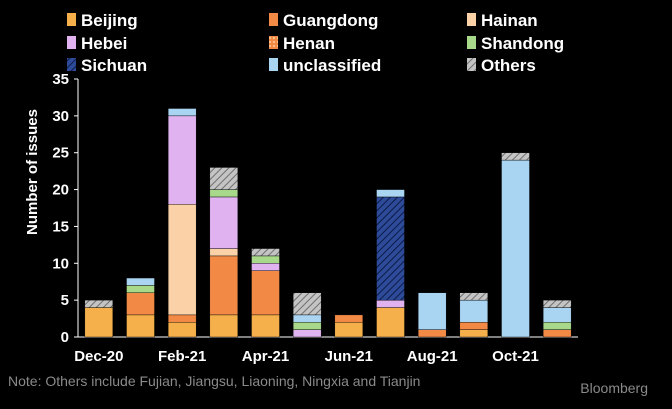  Describe the element at coordinates (390, 303) in the screenshot. I see `bar-jul-21-hebei` at that location.